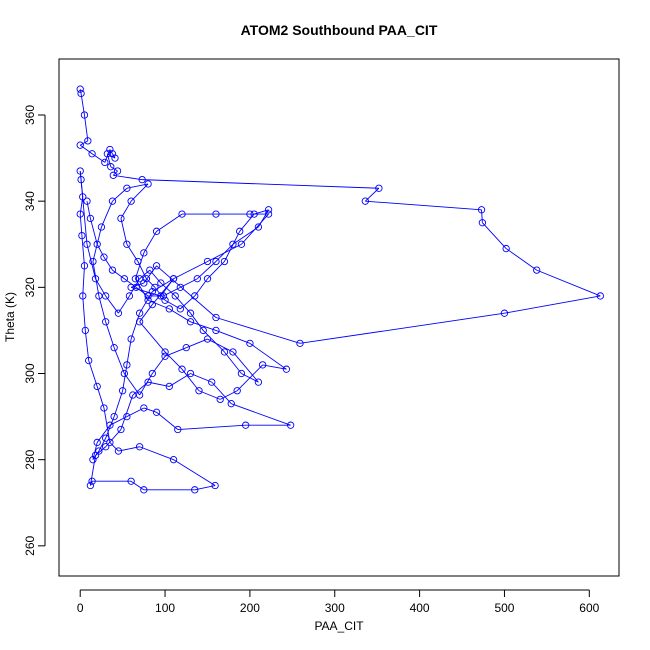  What do you see at coordinates (30, 201) in the screenshot?
I see `y-tick-label: 340` at bounding box center [30, 201].